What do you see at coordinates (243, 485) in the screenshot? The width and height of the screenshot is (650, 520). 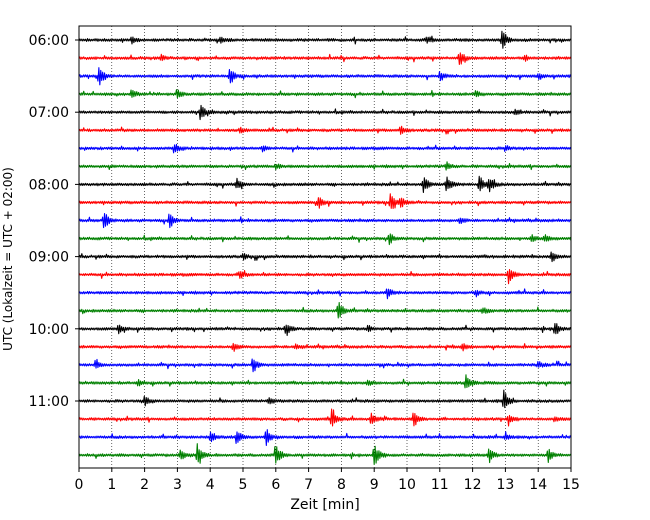 I see `x-tick-label: 5` at bounding box center [243, 485].